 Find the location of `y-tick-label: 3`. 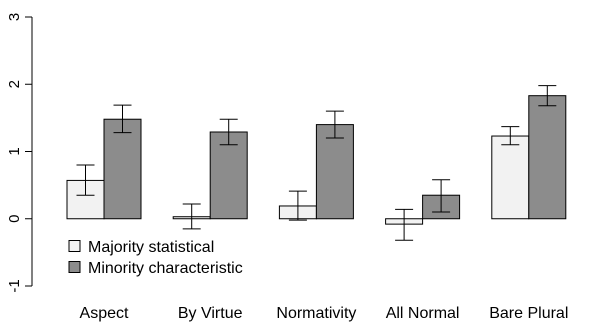

y-tick-label: 3 is located at coordinates (14, 17).